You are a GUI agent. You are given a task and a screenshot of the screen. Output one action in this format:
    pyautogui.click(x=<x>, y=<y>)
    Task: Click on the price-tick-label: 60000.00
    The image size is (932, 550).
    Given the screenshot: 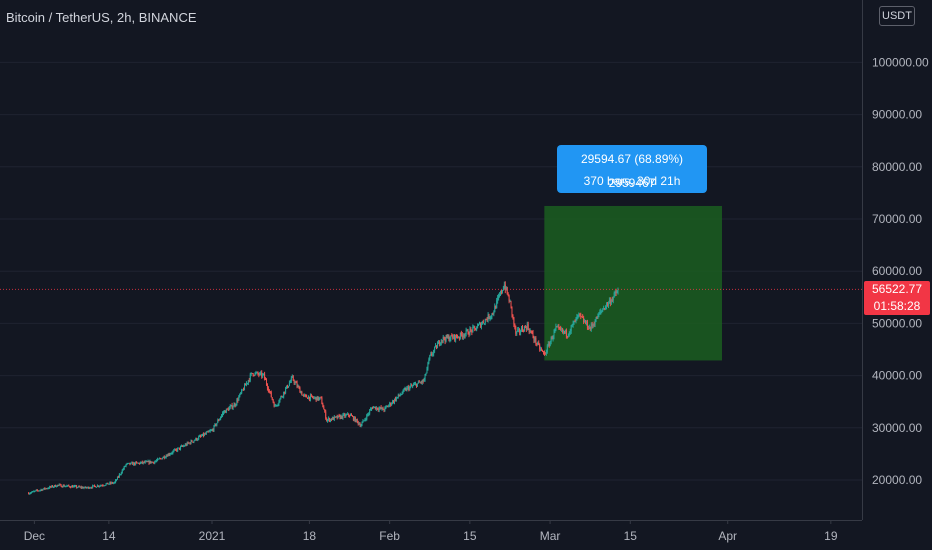 What is the action you would take?
    pyautogui.click(x=897, y=271)
    